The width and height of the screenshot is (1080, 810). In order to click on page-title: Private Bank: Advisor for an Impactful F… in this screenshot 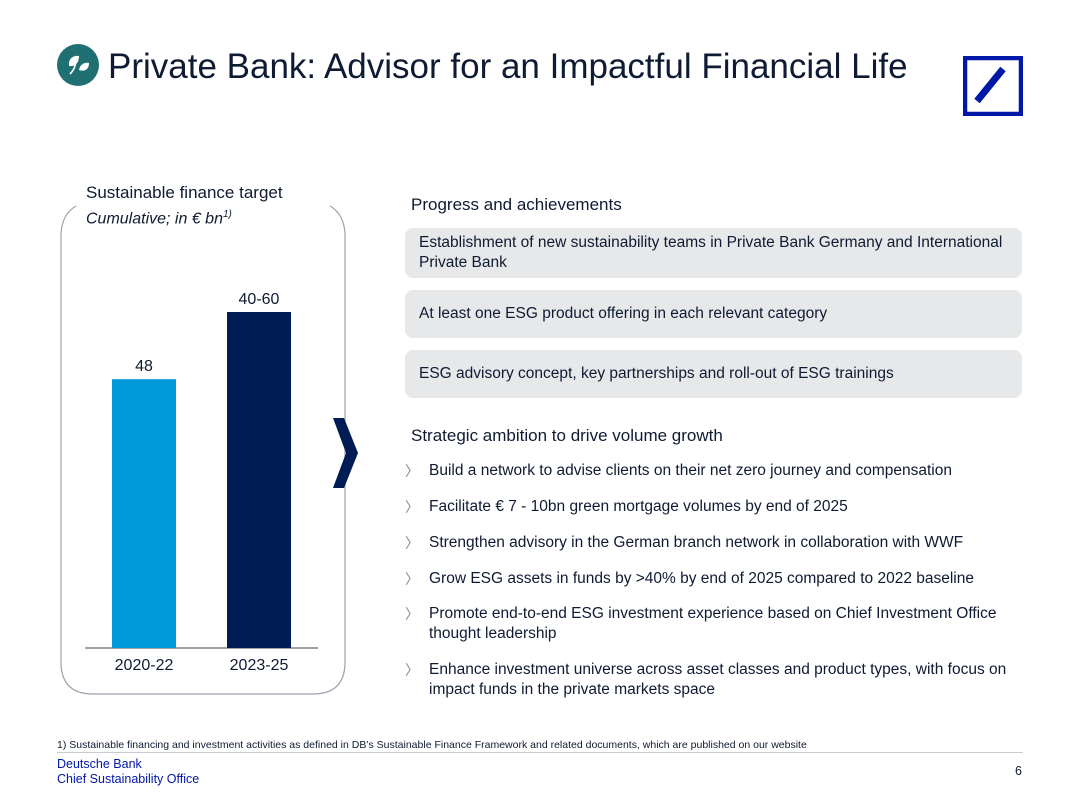, I will do `click(508, 67)`.